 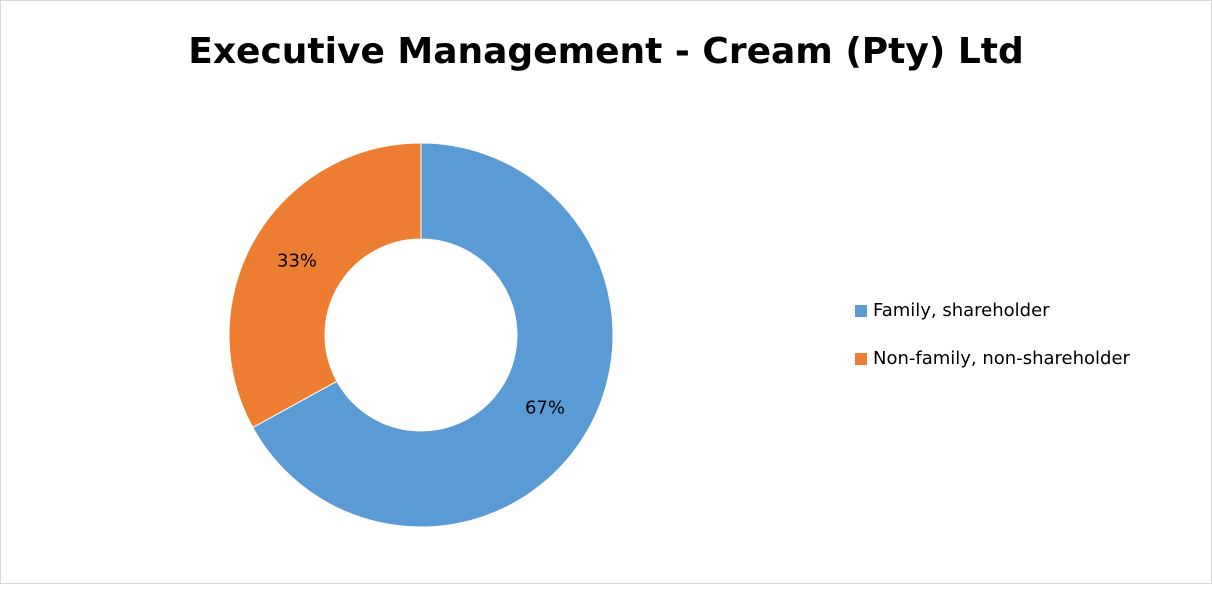 What do you see at coordinates (606, 51) in the screenshot?
I see `chart-title: Executive Management - Cream (Pty) Ltd` at bounding box center [606, 51].